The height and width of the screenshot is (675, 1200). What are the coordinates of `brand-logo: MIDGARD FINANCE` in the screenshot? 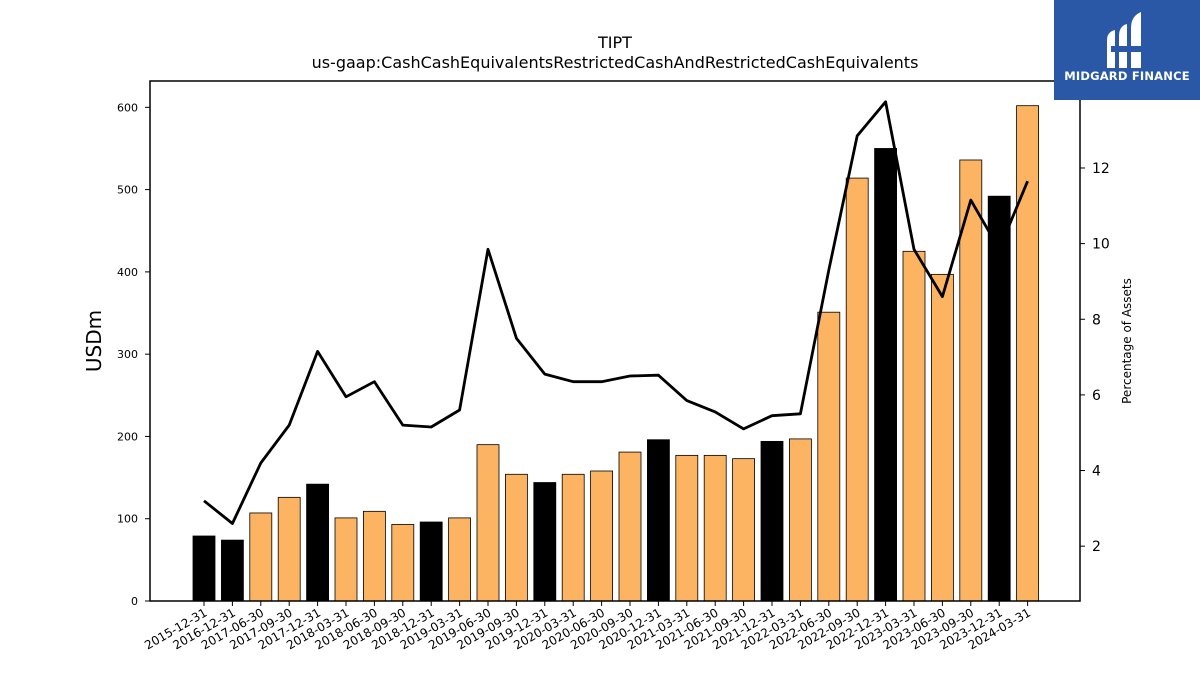 It's located at (1127, 50).